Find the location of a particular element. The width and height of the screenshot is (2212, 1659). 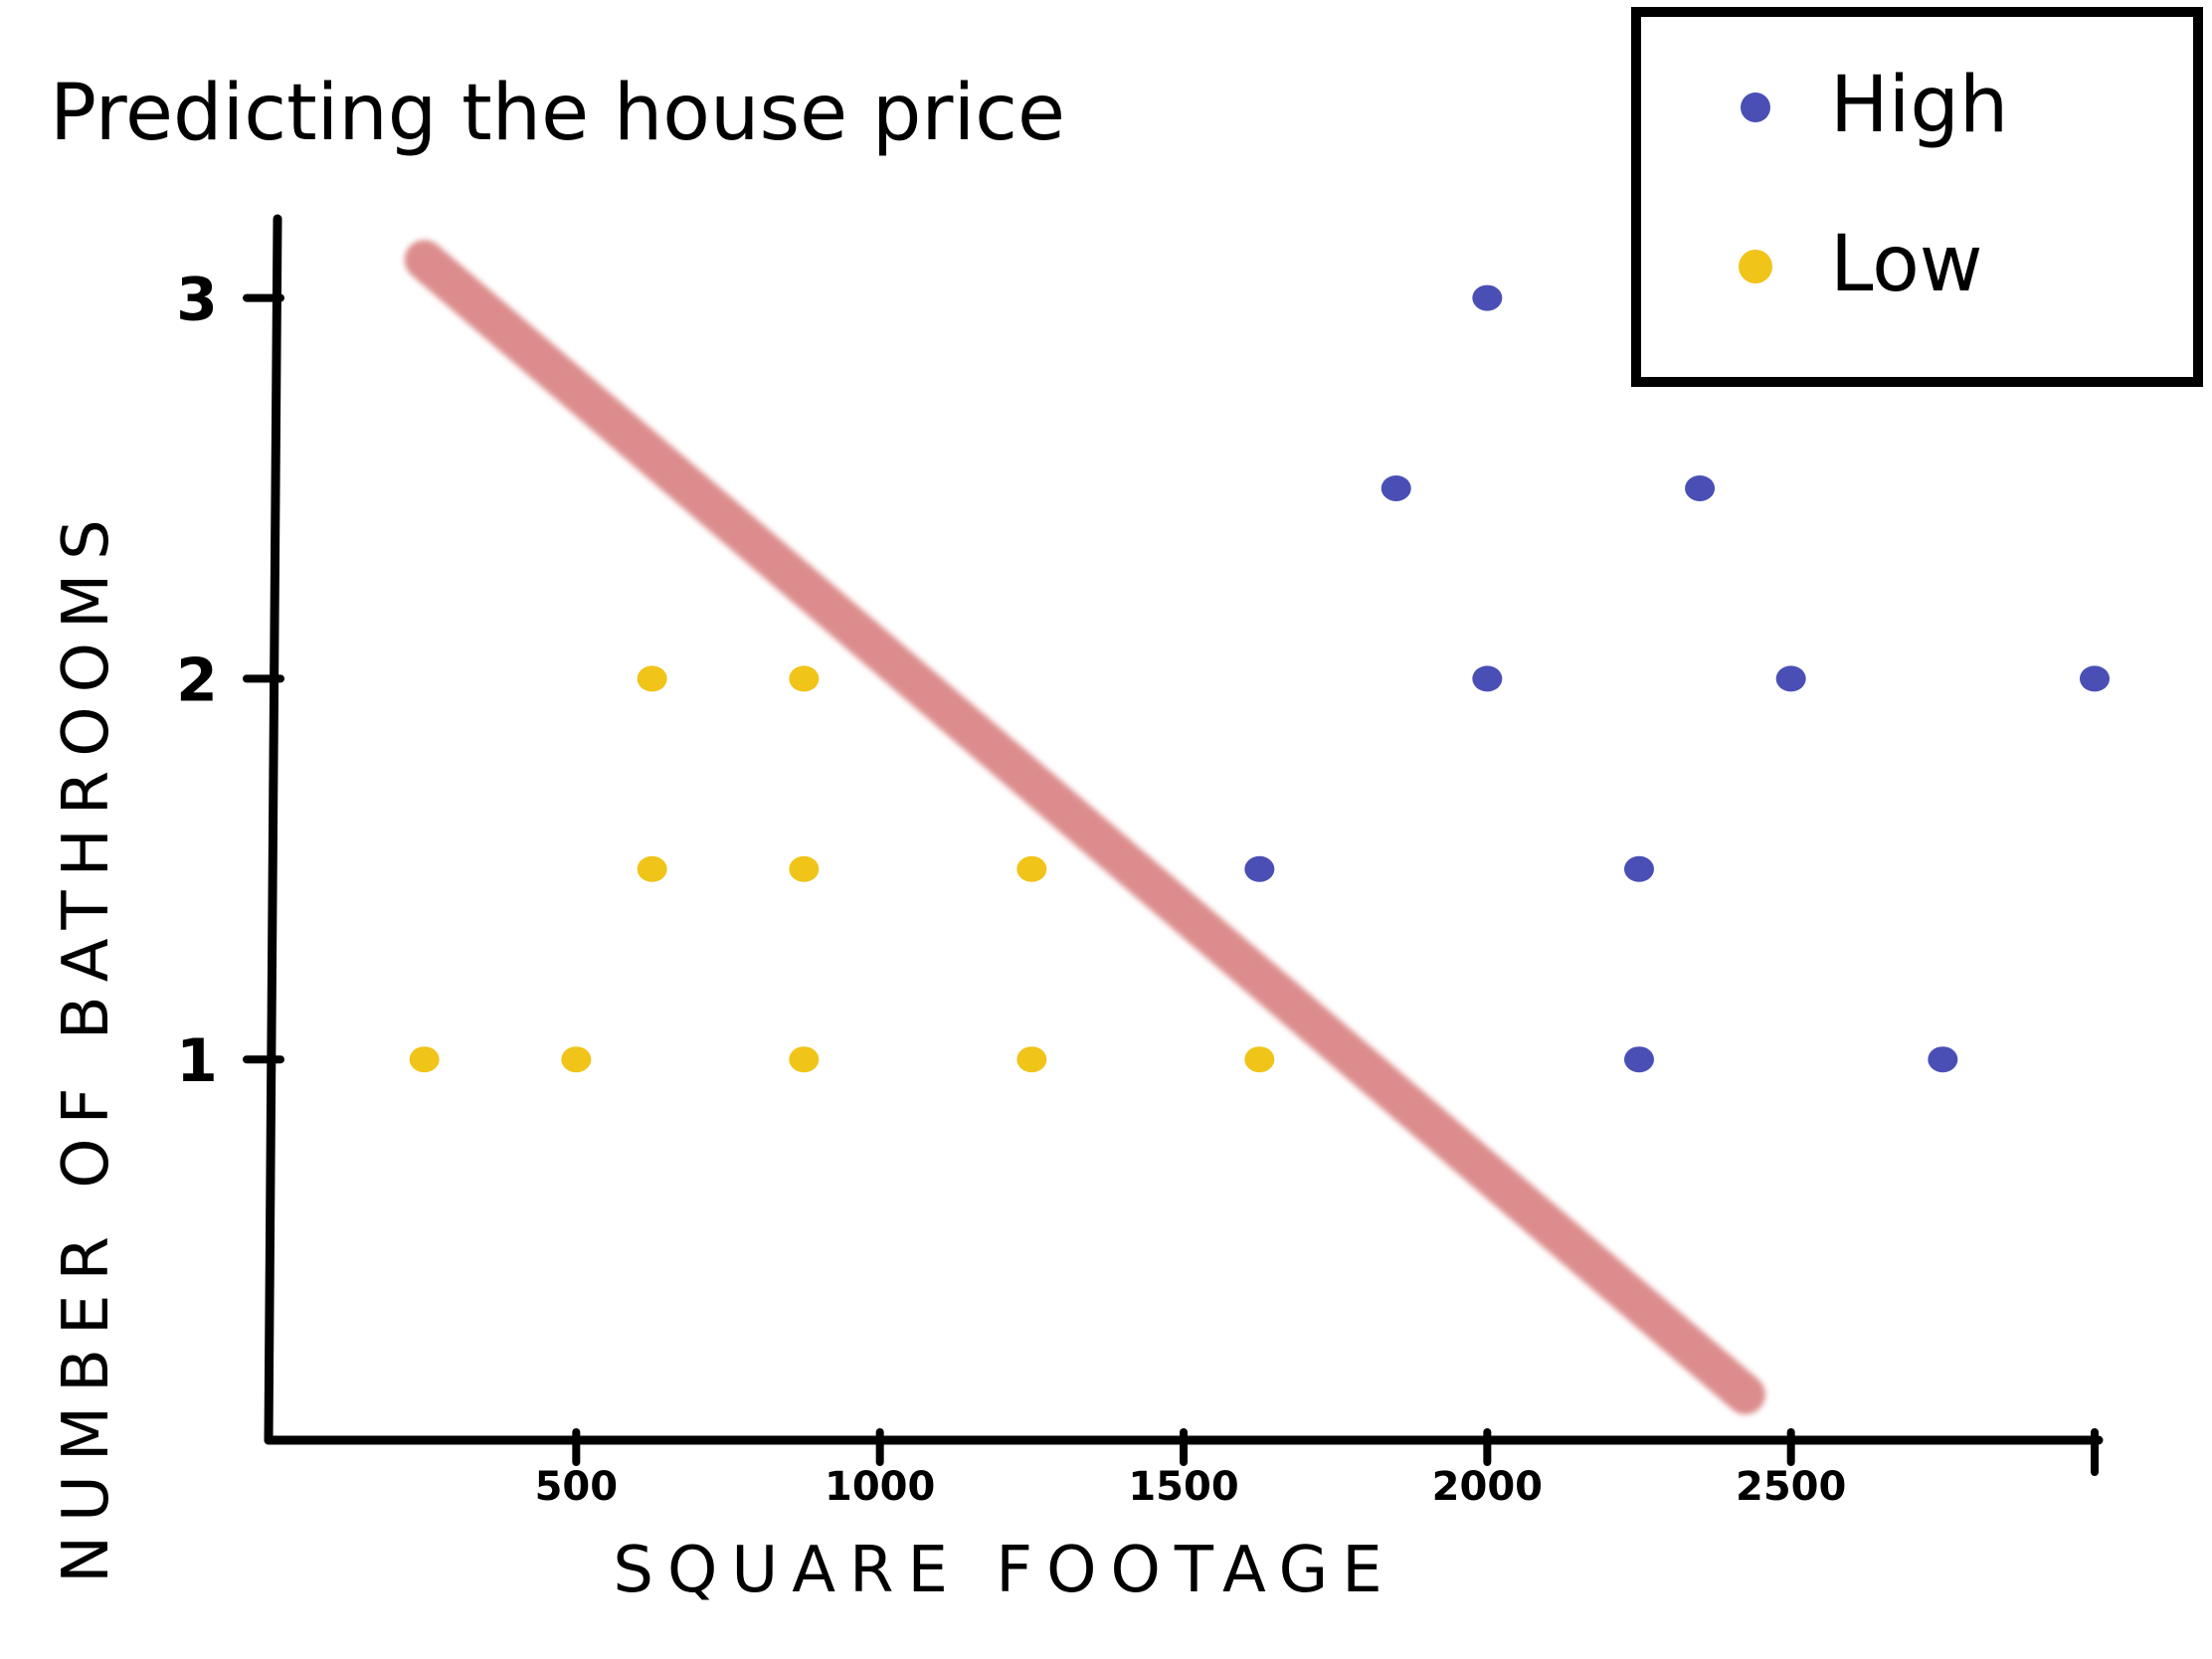

y-axis-line is located at coordinates (273, 829).